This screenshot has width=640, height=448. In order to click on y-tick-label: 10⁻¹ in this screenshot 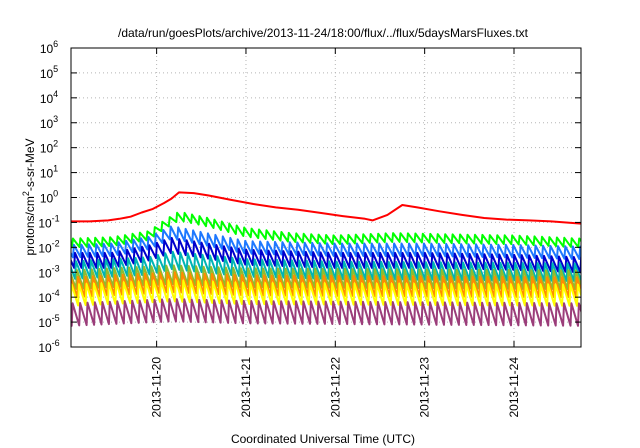, I will do `click(48, 221)`.